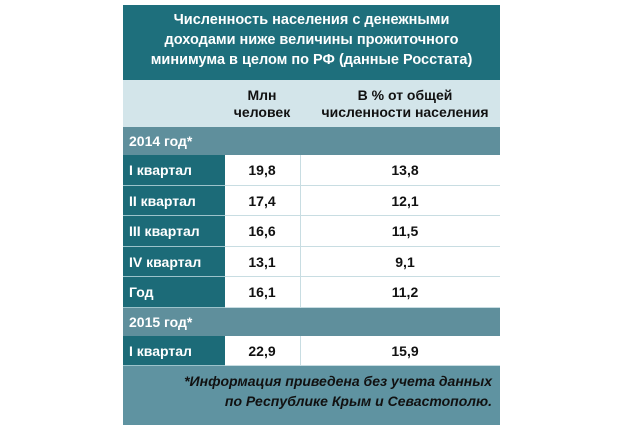  Describe the element at coordinates (405, 231) in the screenshot. I see `value: 11,5` at that location.